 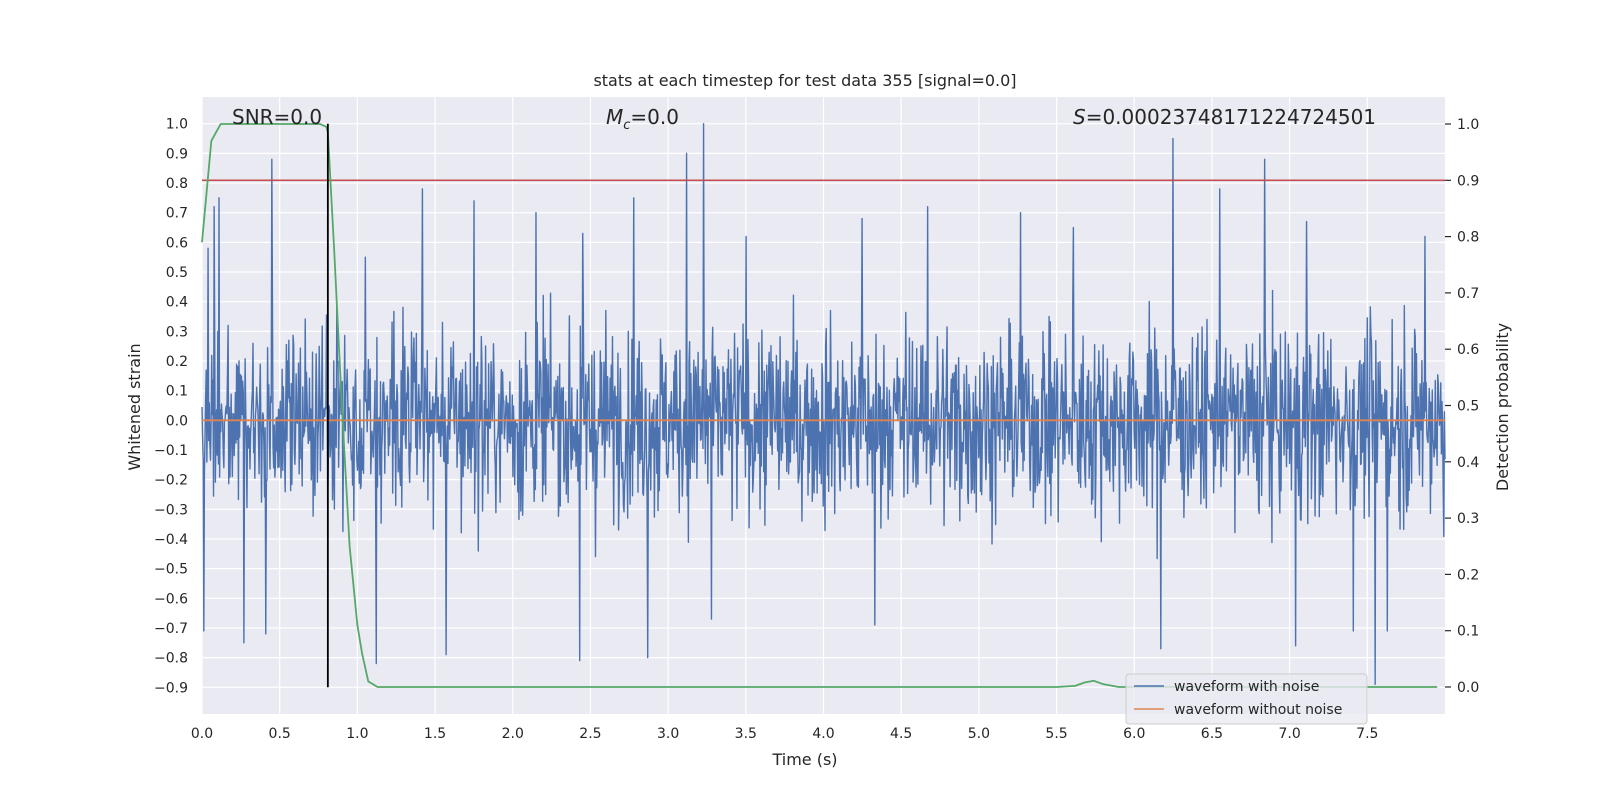 I want to click on right-axis-ticks: 1.0 0.9 0.8 0.7 0.6 0.5 0.4 0.3 0.2 0.1 0.0, so click(x=1462, y=406).